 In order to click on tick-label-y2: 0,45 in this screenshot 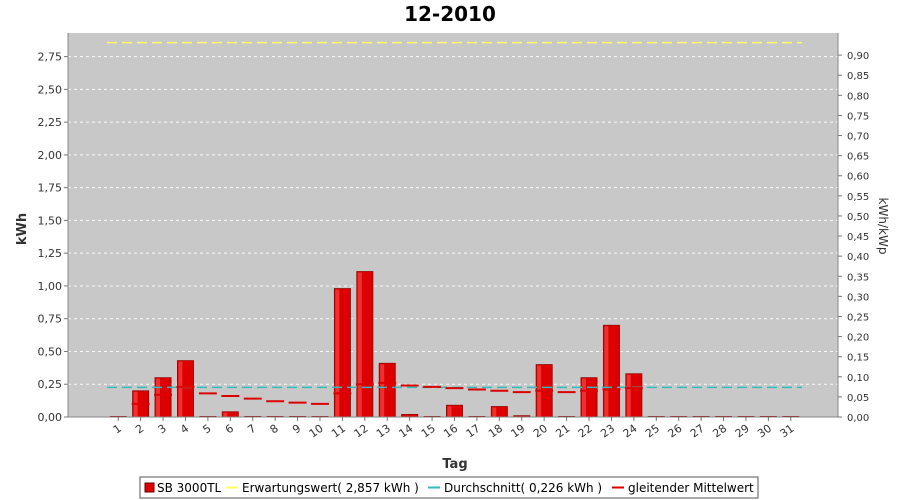, I will do `click(858, 237)`.